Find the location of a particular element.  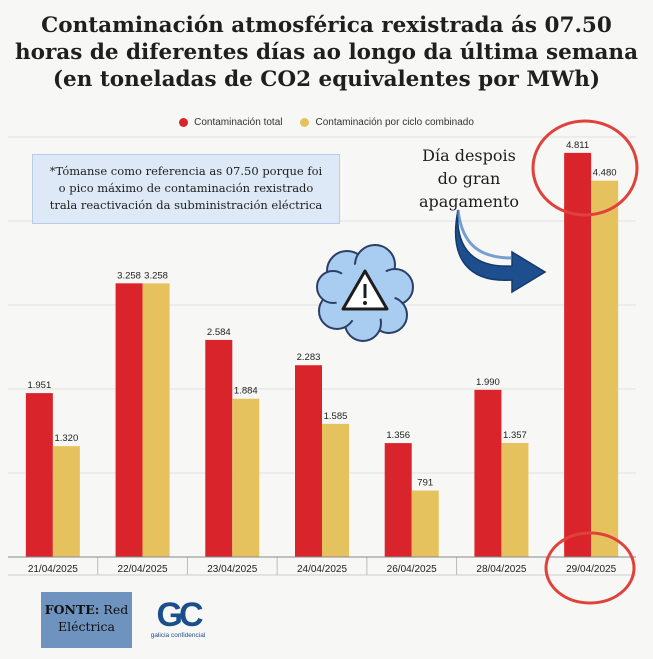

source-box: FONTE: Red Eléctrica is located at coordinates (86, 620).